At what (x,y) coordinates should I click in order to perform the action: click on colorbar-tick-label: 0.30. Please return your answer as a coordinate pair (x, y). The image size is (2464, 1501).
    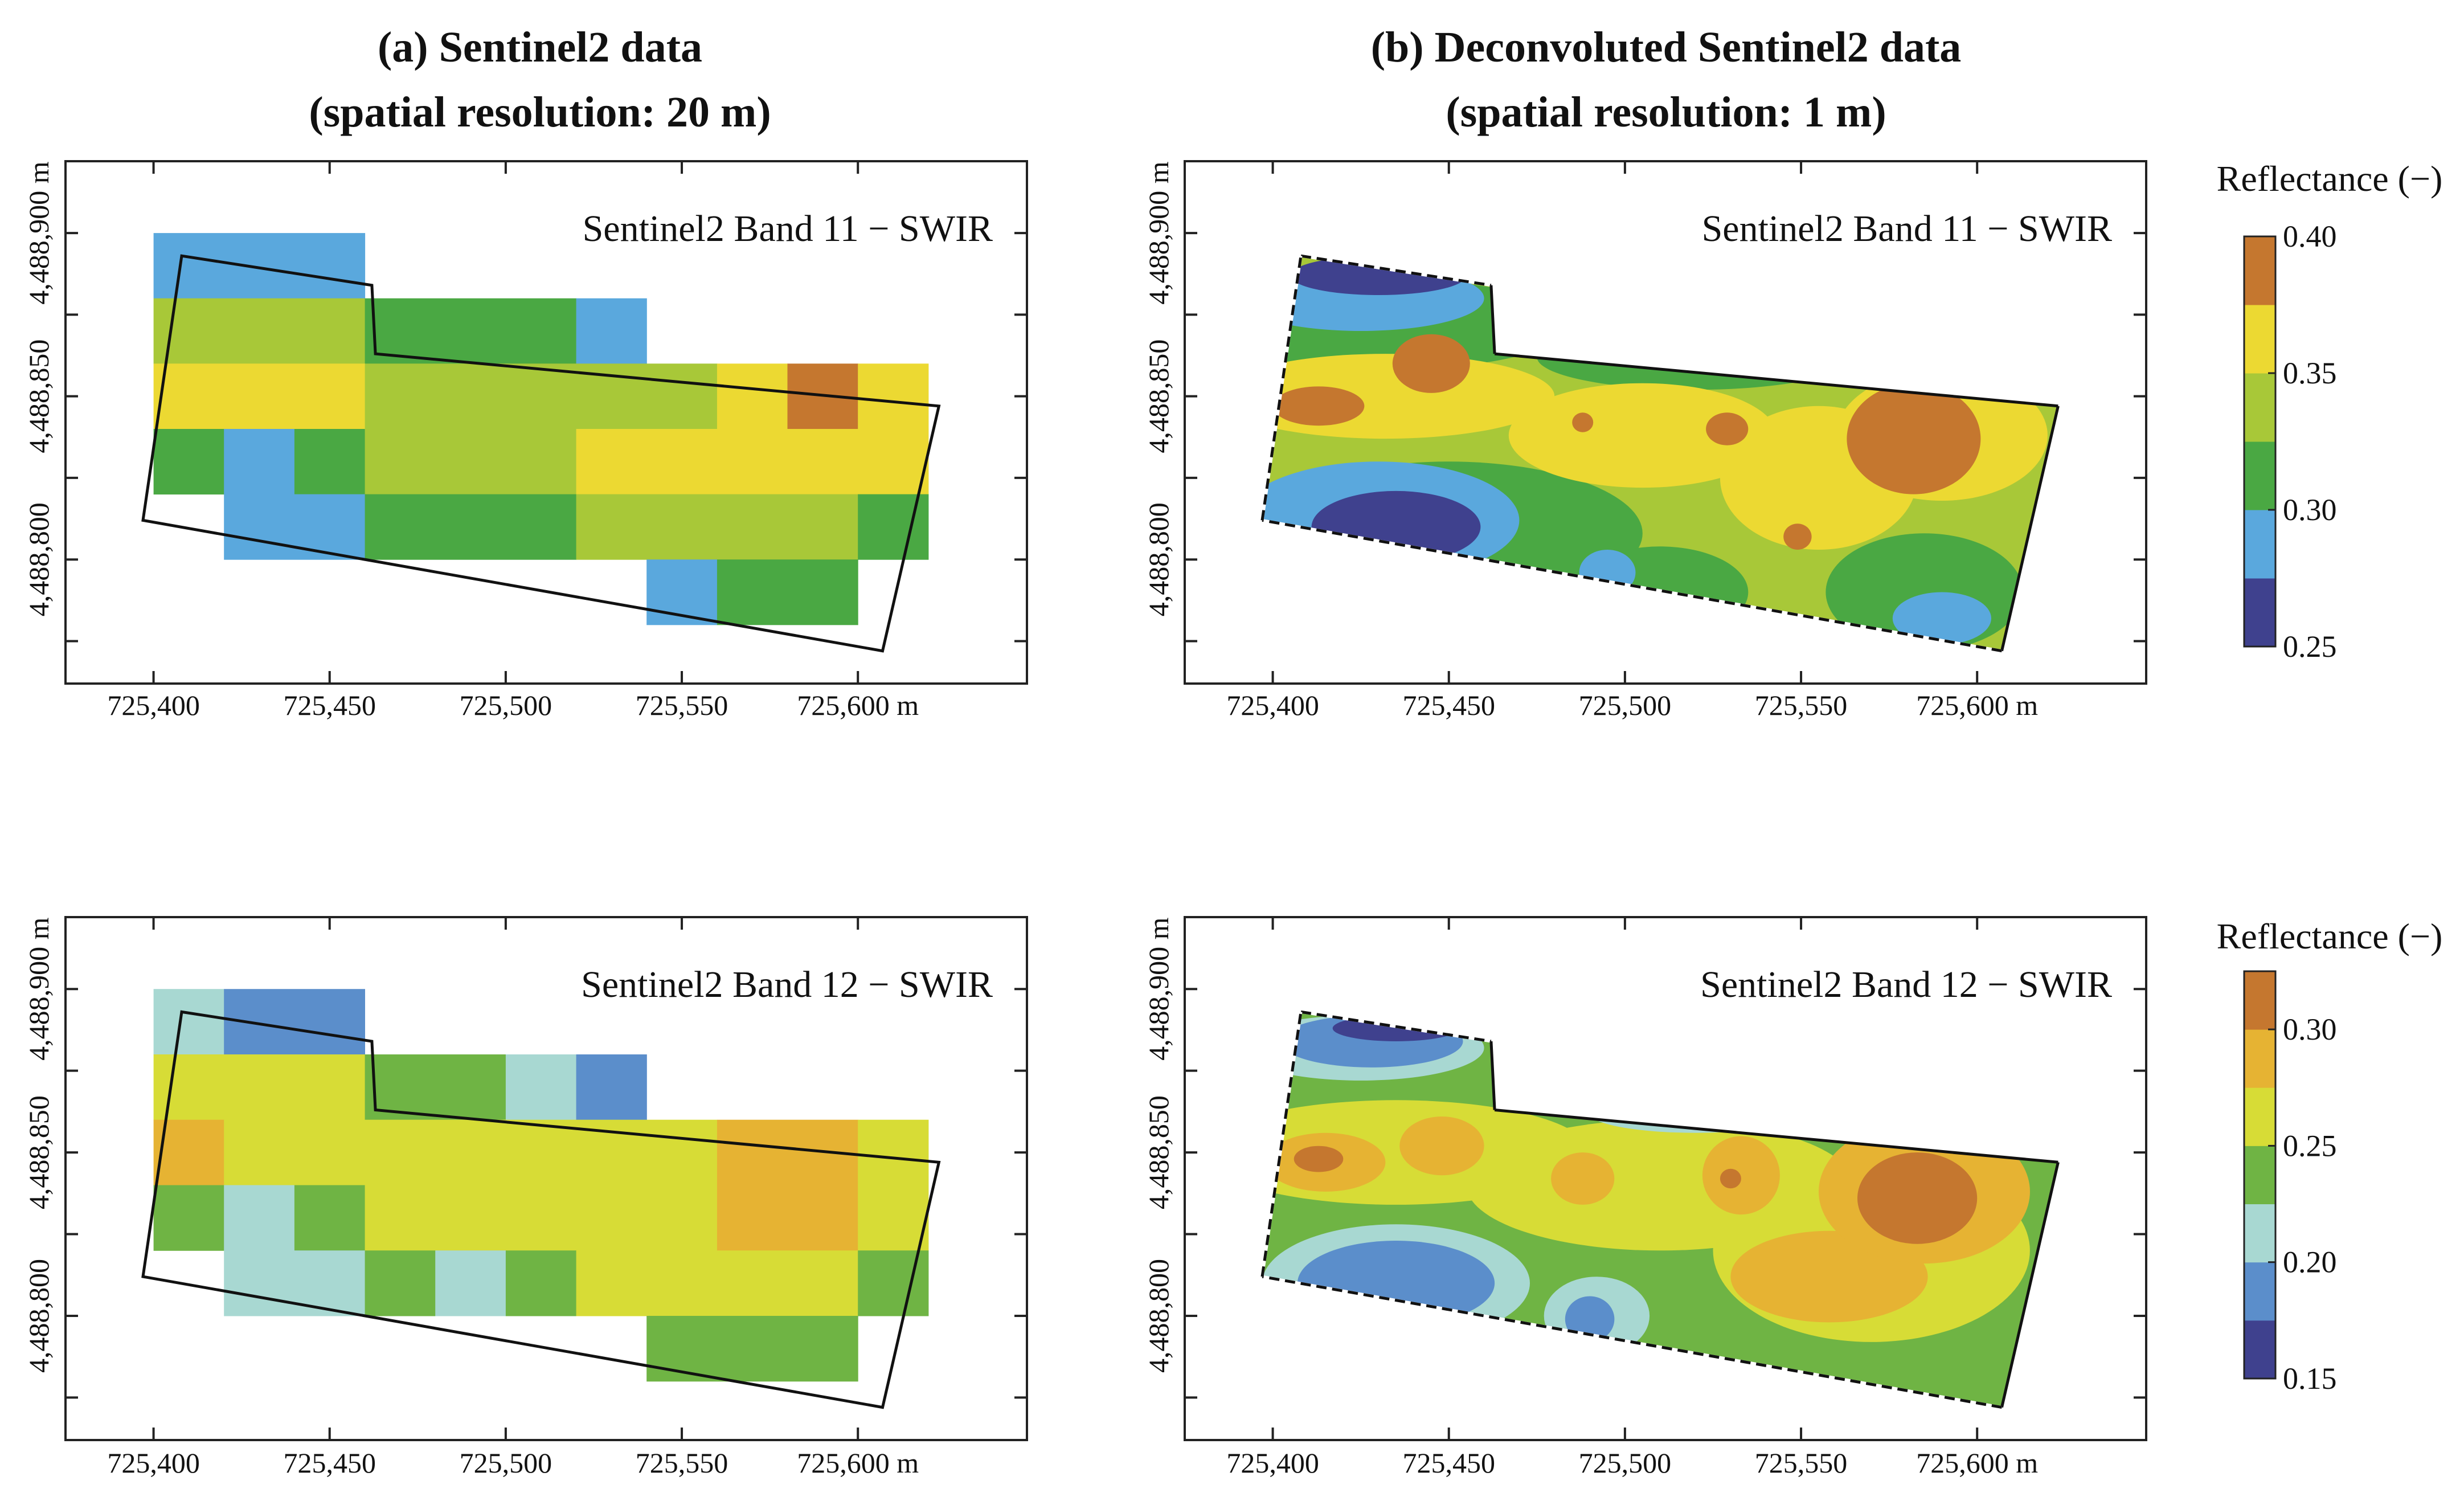
    Looking at the image, I should click on (2310, 510).